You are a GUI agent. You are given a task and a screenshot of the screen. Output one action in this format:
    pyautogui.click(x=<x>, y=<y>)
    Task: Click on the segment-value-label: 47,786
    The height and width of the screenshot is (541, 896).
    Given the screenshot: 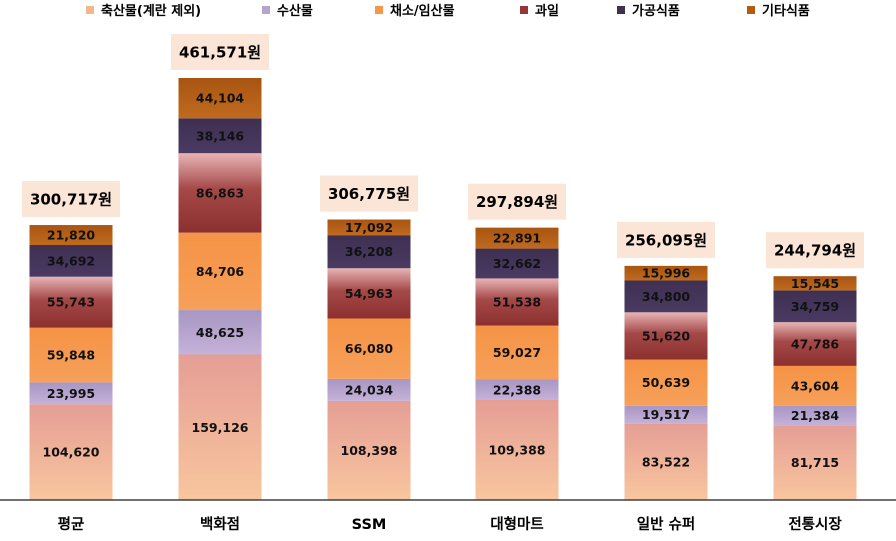 What is the action you would take?
    pyautogui.click(x=815, y=344)
    